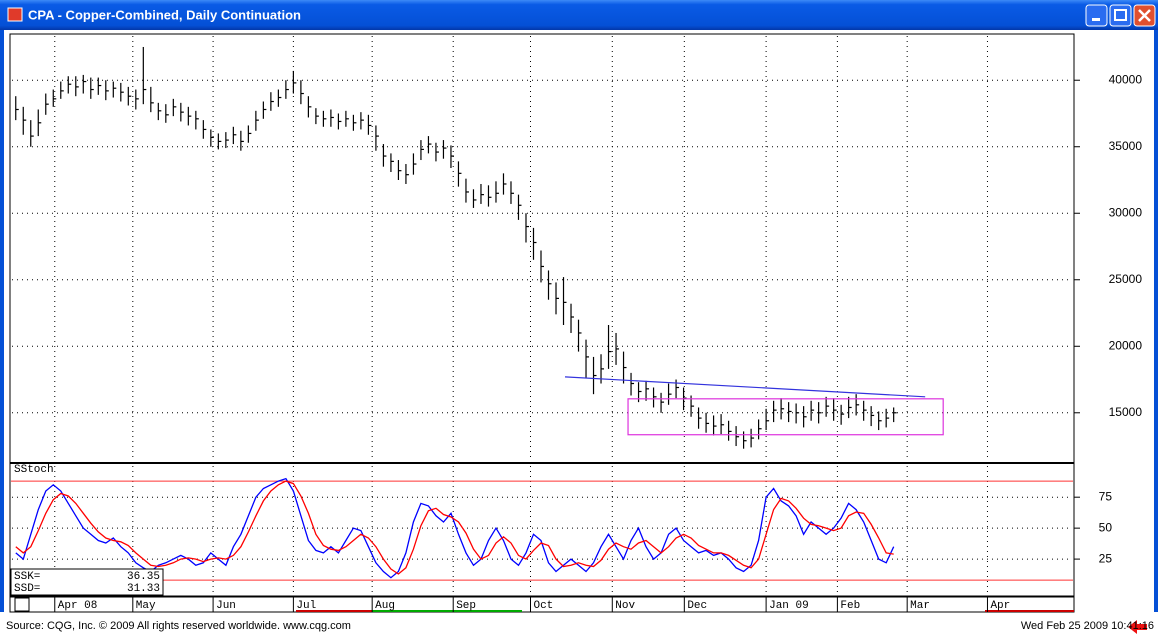 The image size is (1158, 634). I want to click on maximize-button, so click(1120, 15).